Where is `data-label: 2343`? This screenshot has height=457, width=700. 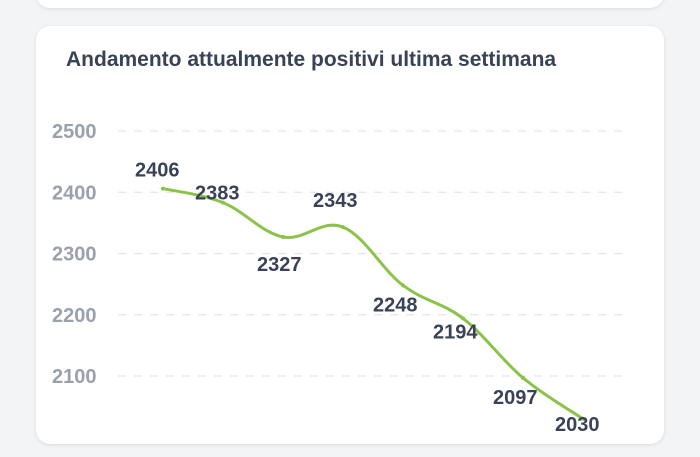
data-label: 2343 is located at coordinates (335, 201).